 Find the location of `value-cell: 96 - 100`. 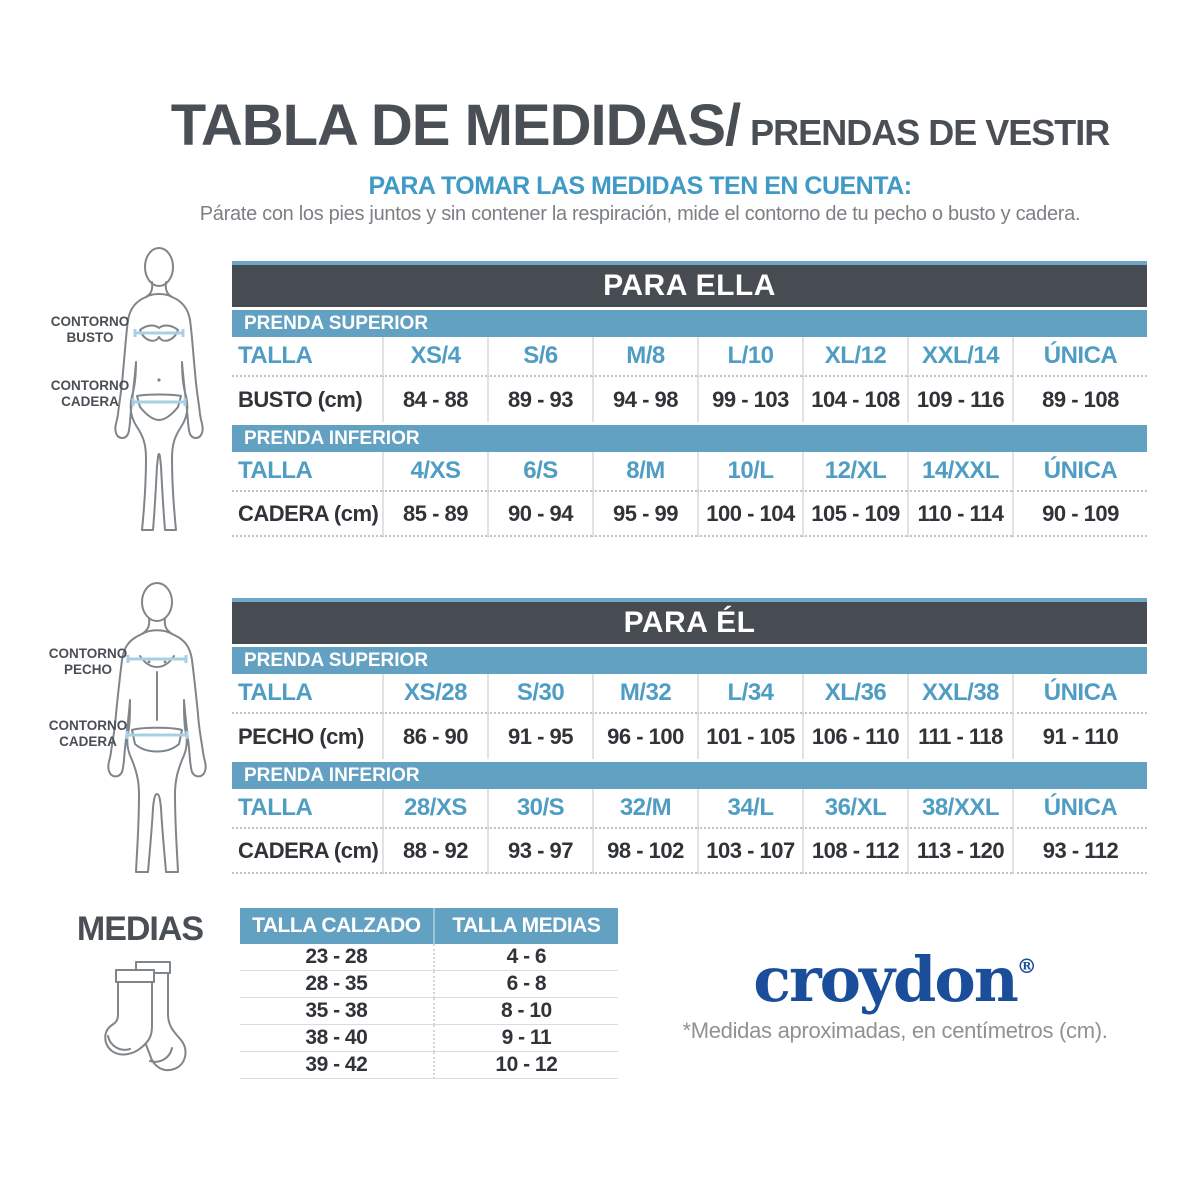

value-cell: 96 - 100 is located at coordinates (644, 736).